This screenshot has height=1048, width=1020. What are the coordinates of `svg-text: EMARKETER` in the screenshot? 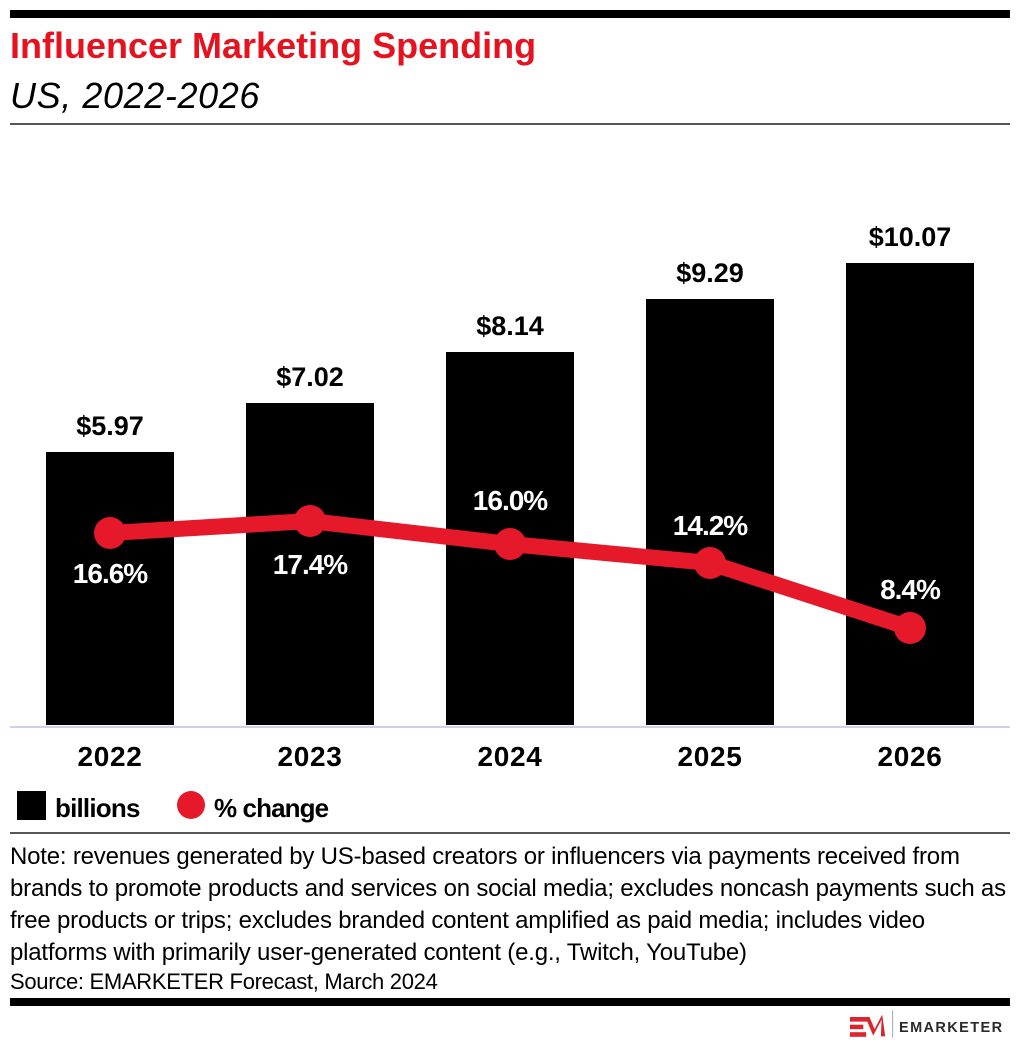 It's located at (951, 1028).